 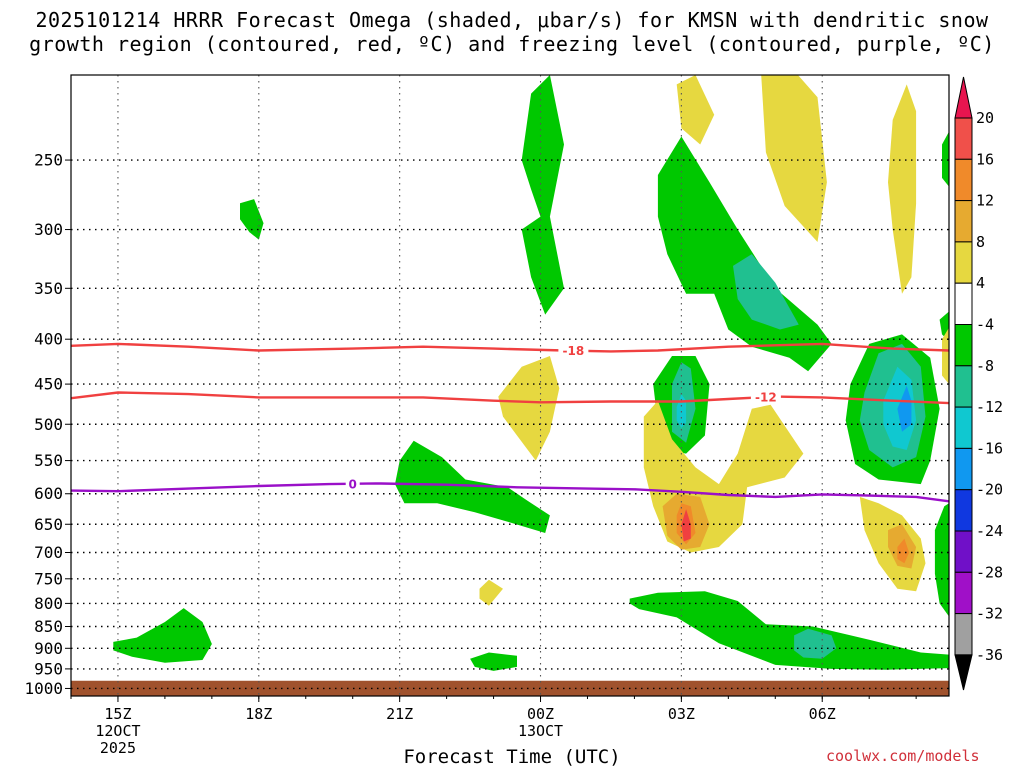 I want to click on dendritic-bottom-label-bg, so click(x=765, y=397).